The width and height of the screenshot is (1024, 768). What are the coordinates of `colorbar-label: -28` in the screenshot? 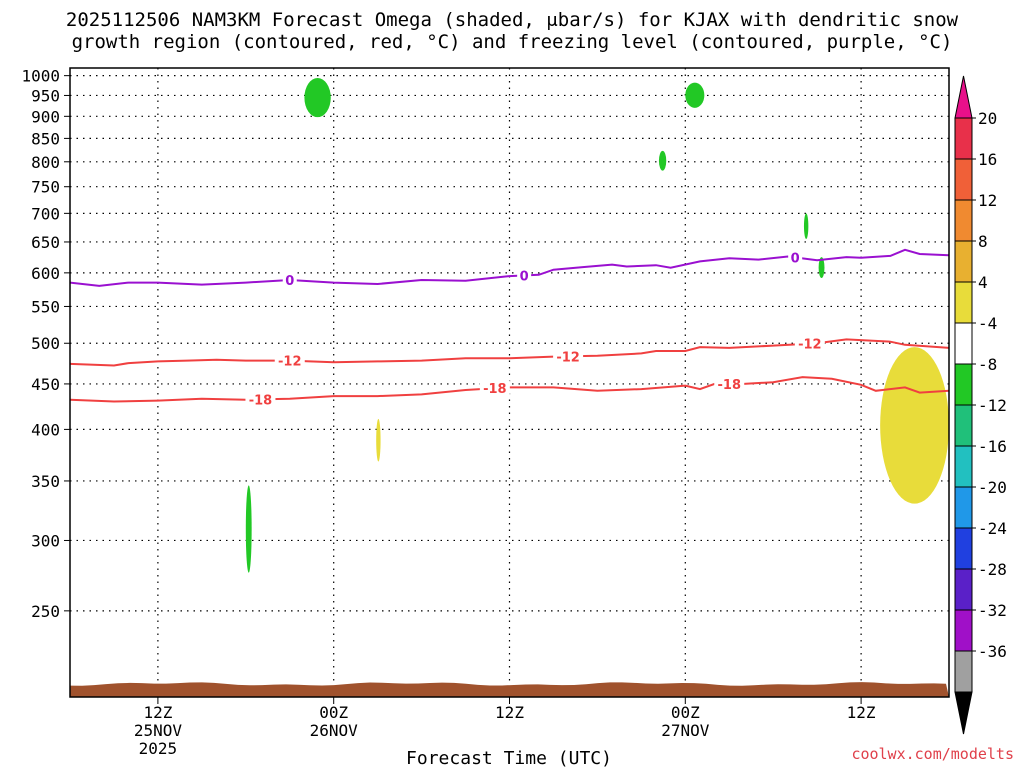 It's located at (992, 569).